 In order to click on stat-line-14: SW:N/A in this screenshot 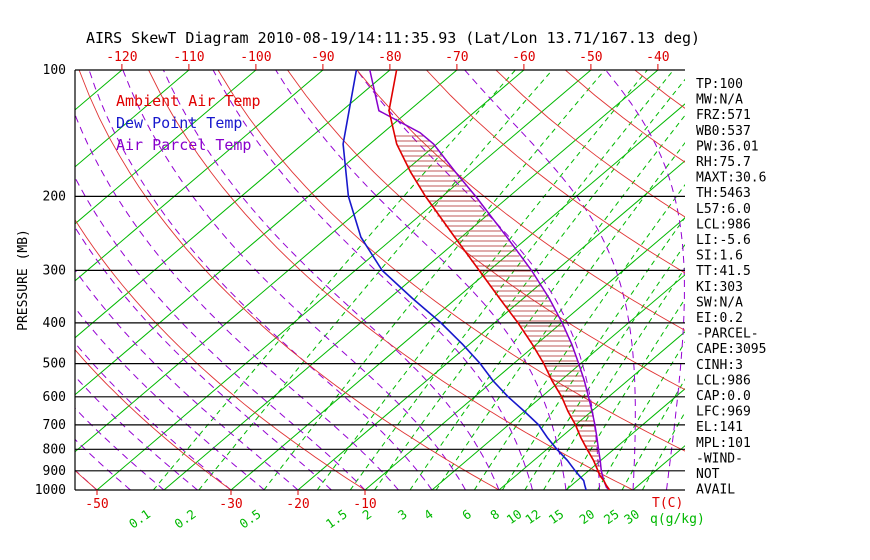, I will do `click(719, 302)`.